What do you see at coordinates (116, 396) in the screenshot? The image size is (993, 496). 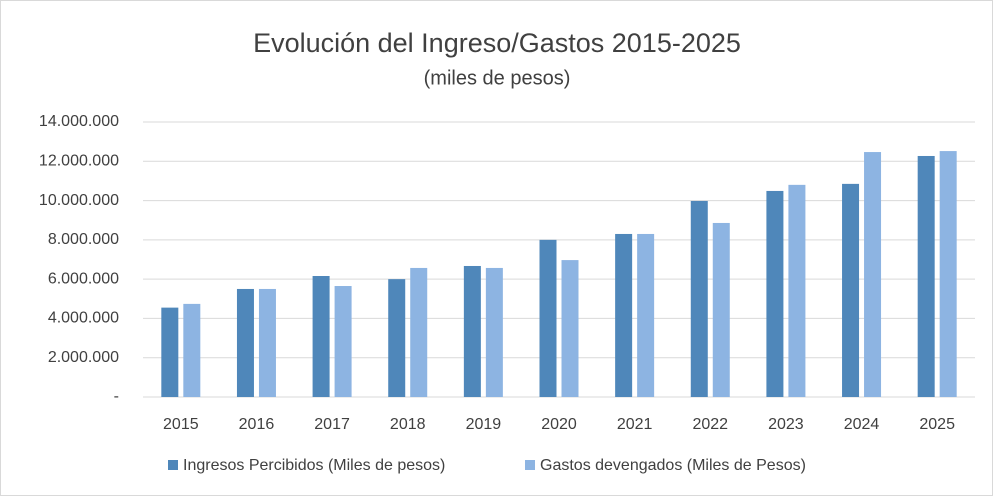 I see `y-tick-label: -` at bounding box center [116, 396].